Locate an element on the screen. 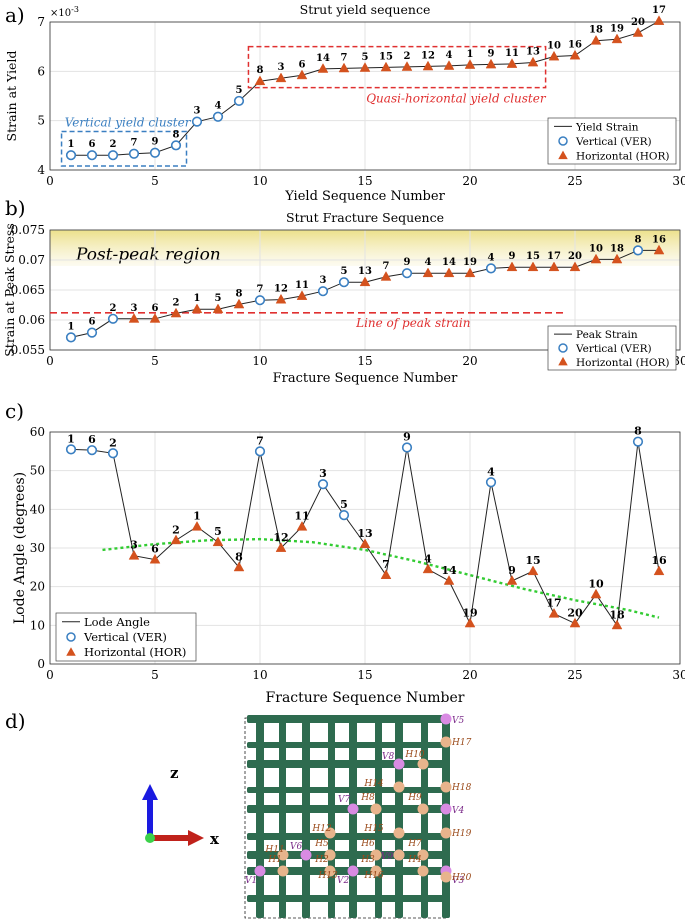 This screenshot has height=921, width=685. x-tick-label: 0 is located at coordinates (50, 361).